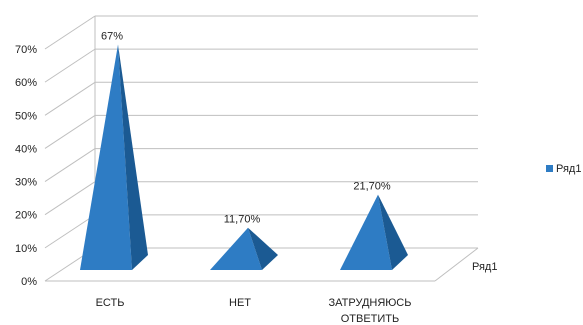  Describe the element at coordinates (456, 264) in the screenshot. I see `floor-right-edge` at that location.